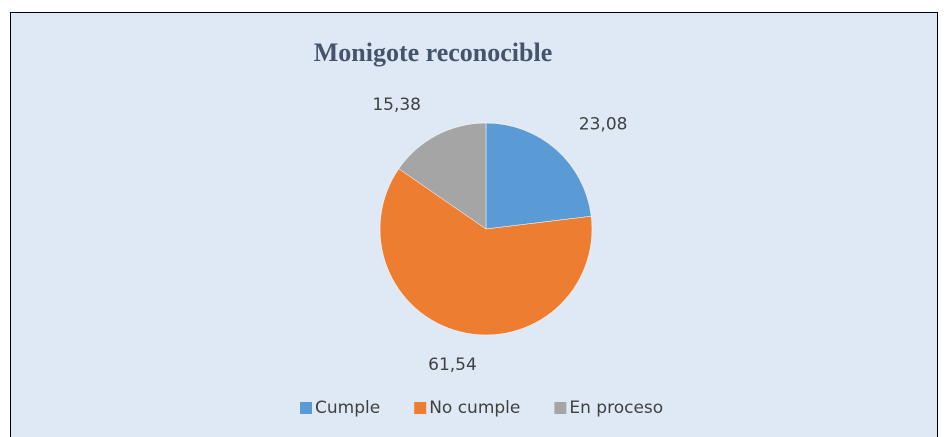 The height and width of the screenshot is (437, 949). I want to click on data-label: 61,54, so click(452, 365).